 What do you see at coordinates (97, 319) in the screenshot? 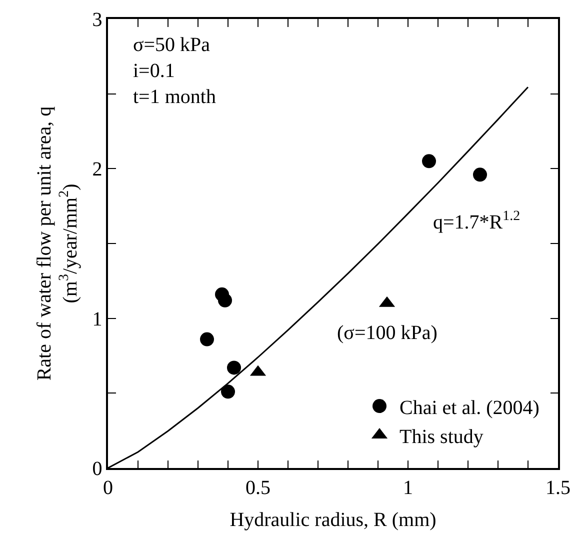
I see `y-tick-label: 1` at bounding box center [97, 319].